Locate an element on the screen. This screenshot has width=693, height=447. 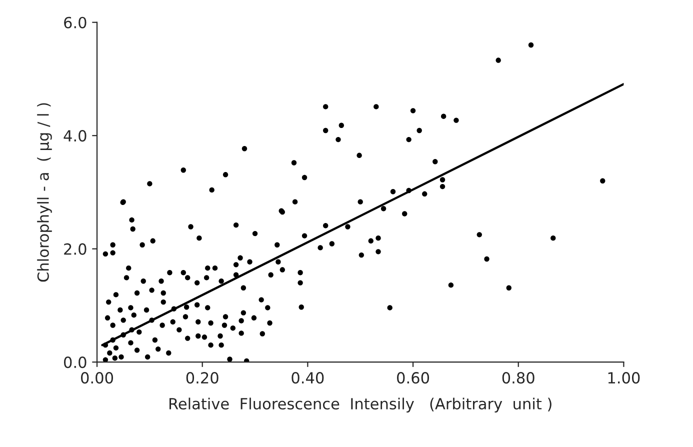
x-axis-title: Relative Fluorescence Intensily (Arbitrary unit ) is located at coordinates (361, 405).